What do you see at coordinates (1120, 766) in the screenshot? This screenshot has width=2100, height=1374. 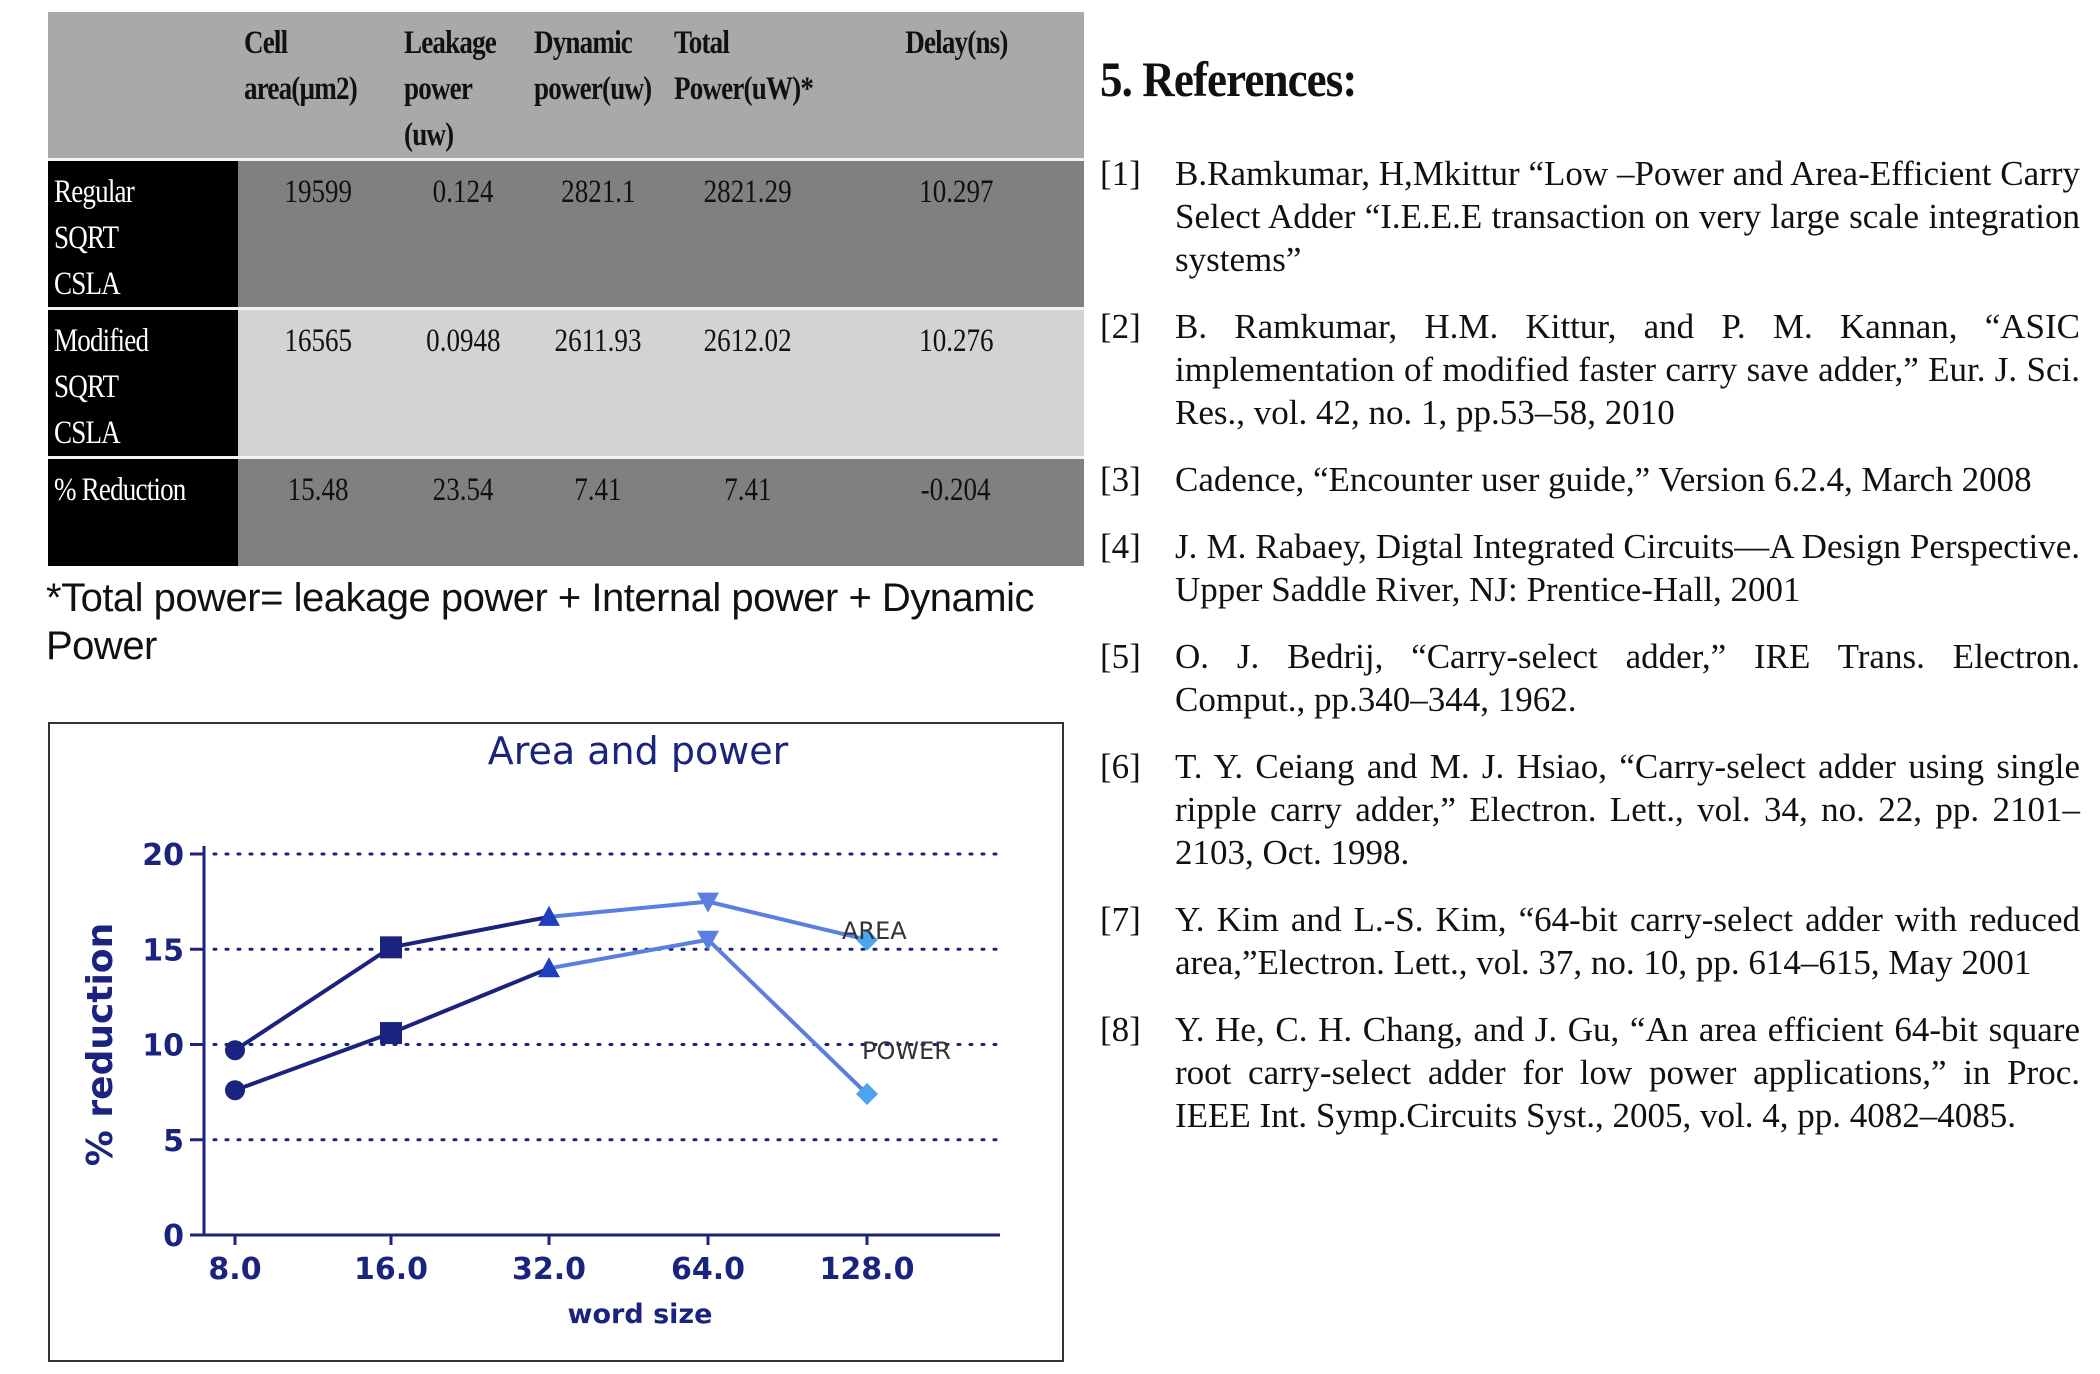 I see `reference-number: [6]` at bounding box center [1120, 766].